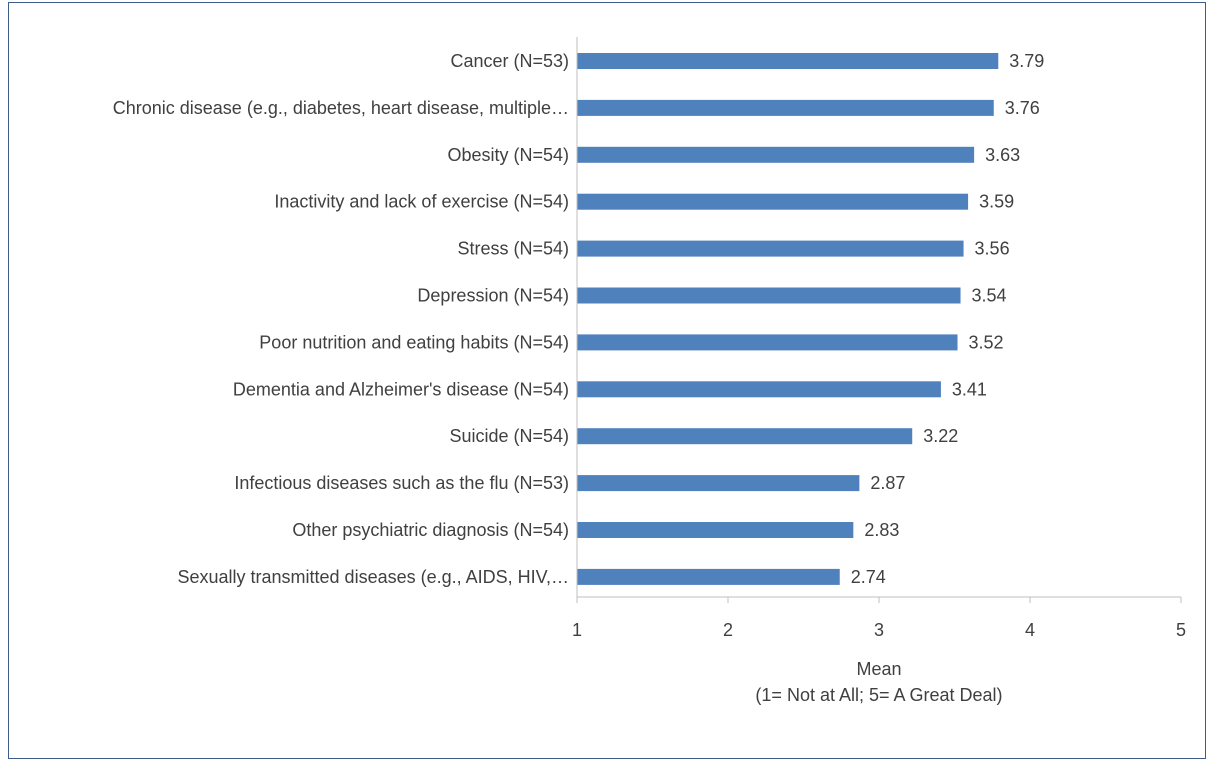 This screenshot has width=1215, height=763. What do you see at coordinates (887, 483) in the screenshot?
I see `data-label: 2.87` at bounding box center [887, 483].